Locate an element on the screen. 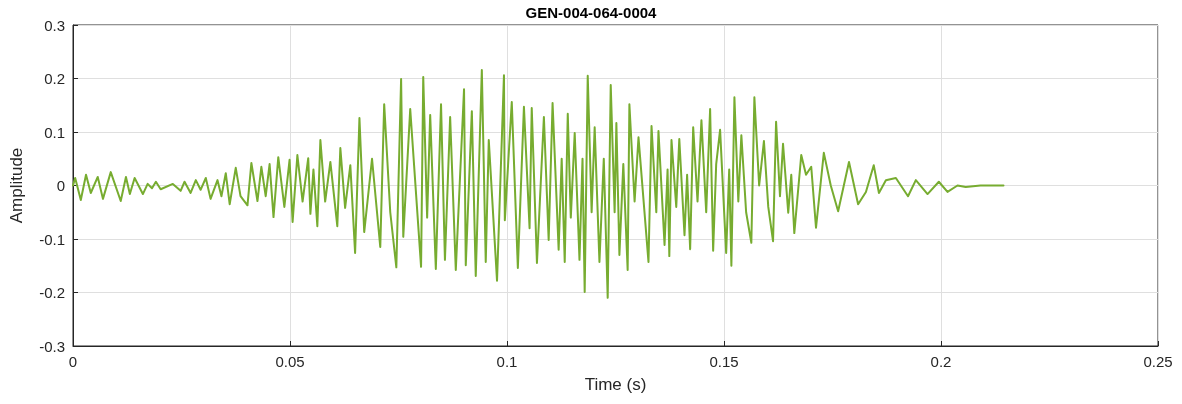  chart-title: GEN-004-064-0004 is located at coordinates (591, 12).